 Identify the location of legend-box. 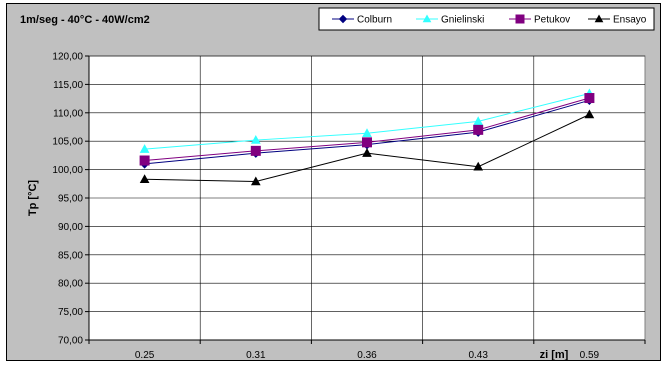
(486, 19).